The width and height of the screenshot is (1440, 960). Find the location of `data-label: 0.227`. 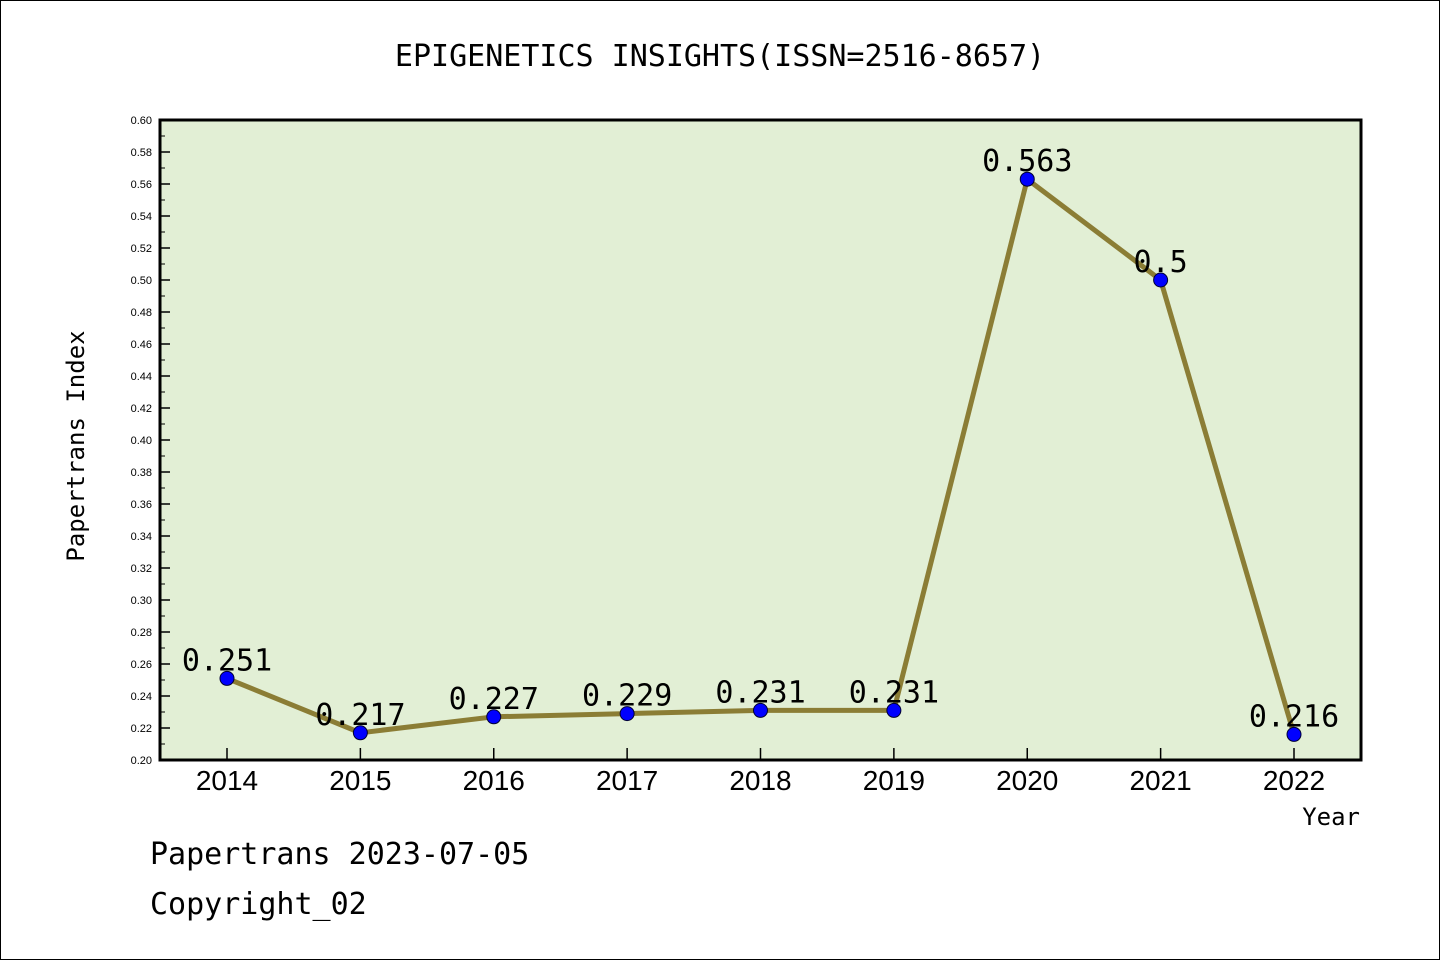

data-label: 0.227 is located at coordinates (494, 699).